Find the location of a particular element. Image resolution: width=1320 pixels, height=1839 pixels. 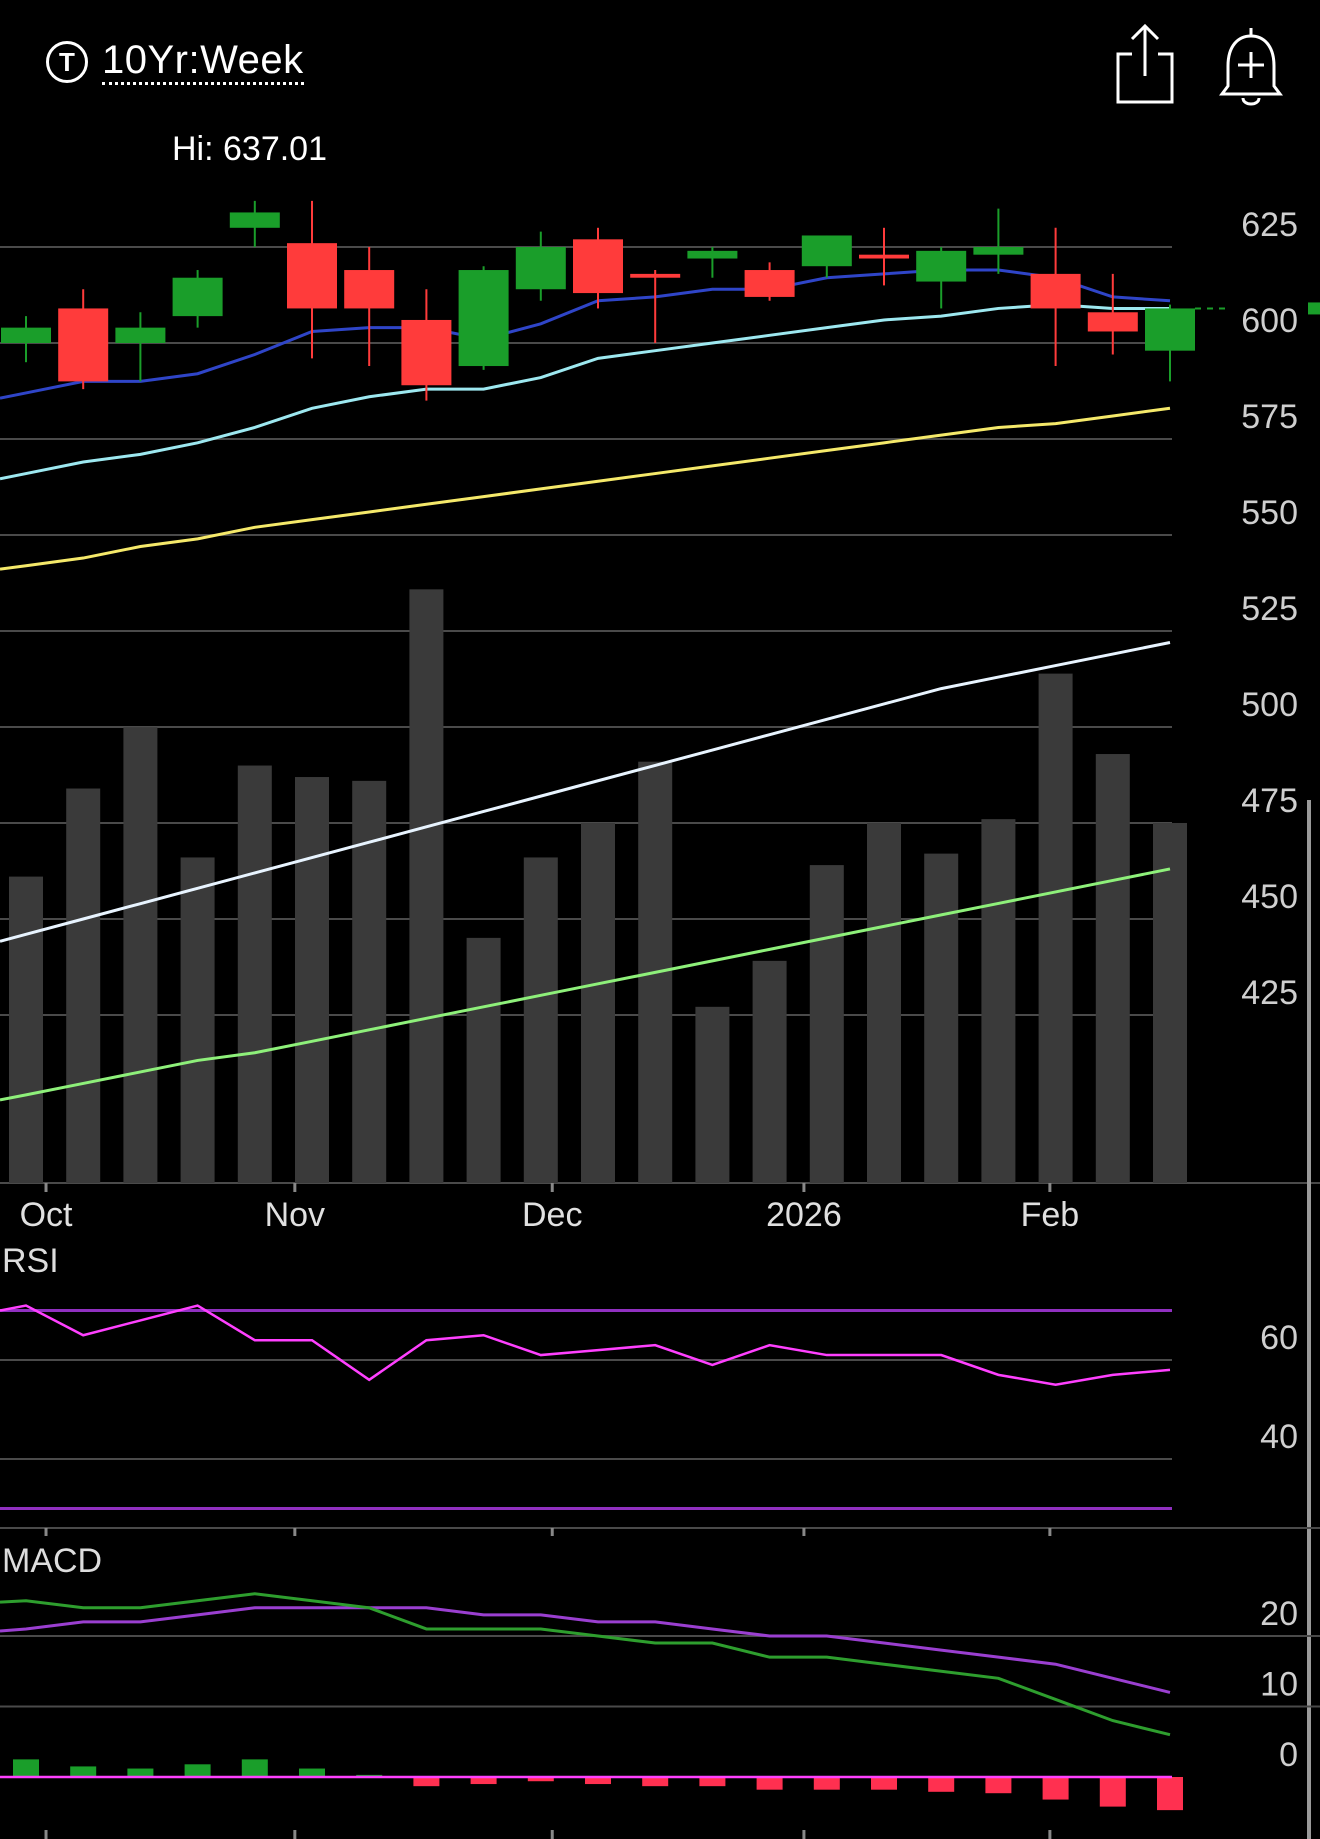

share-button is located at coordinates (1145, 65).